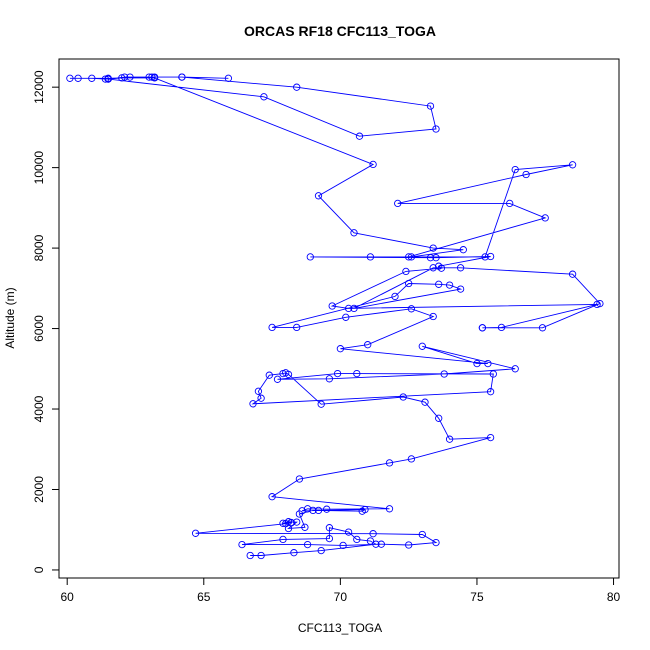 This screenshot has width=650, height=650. I want to click on y-tick-label: 6000, so click(39, 328).